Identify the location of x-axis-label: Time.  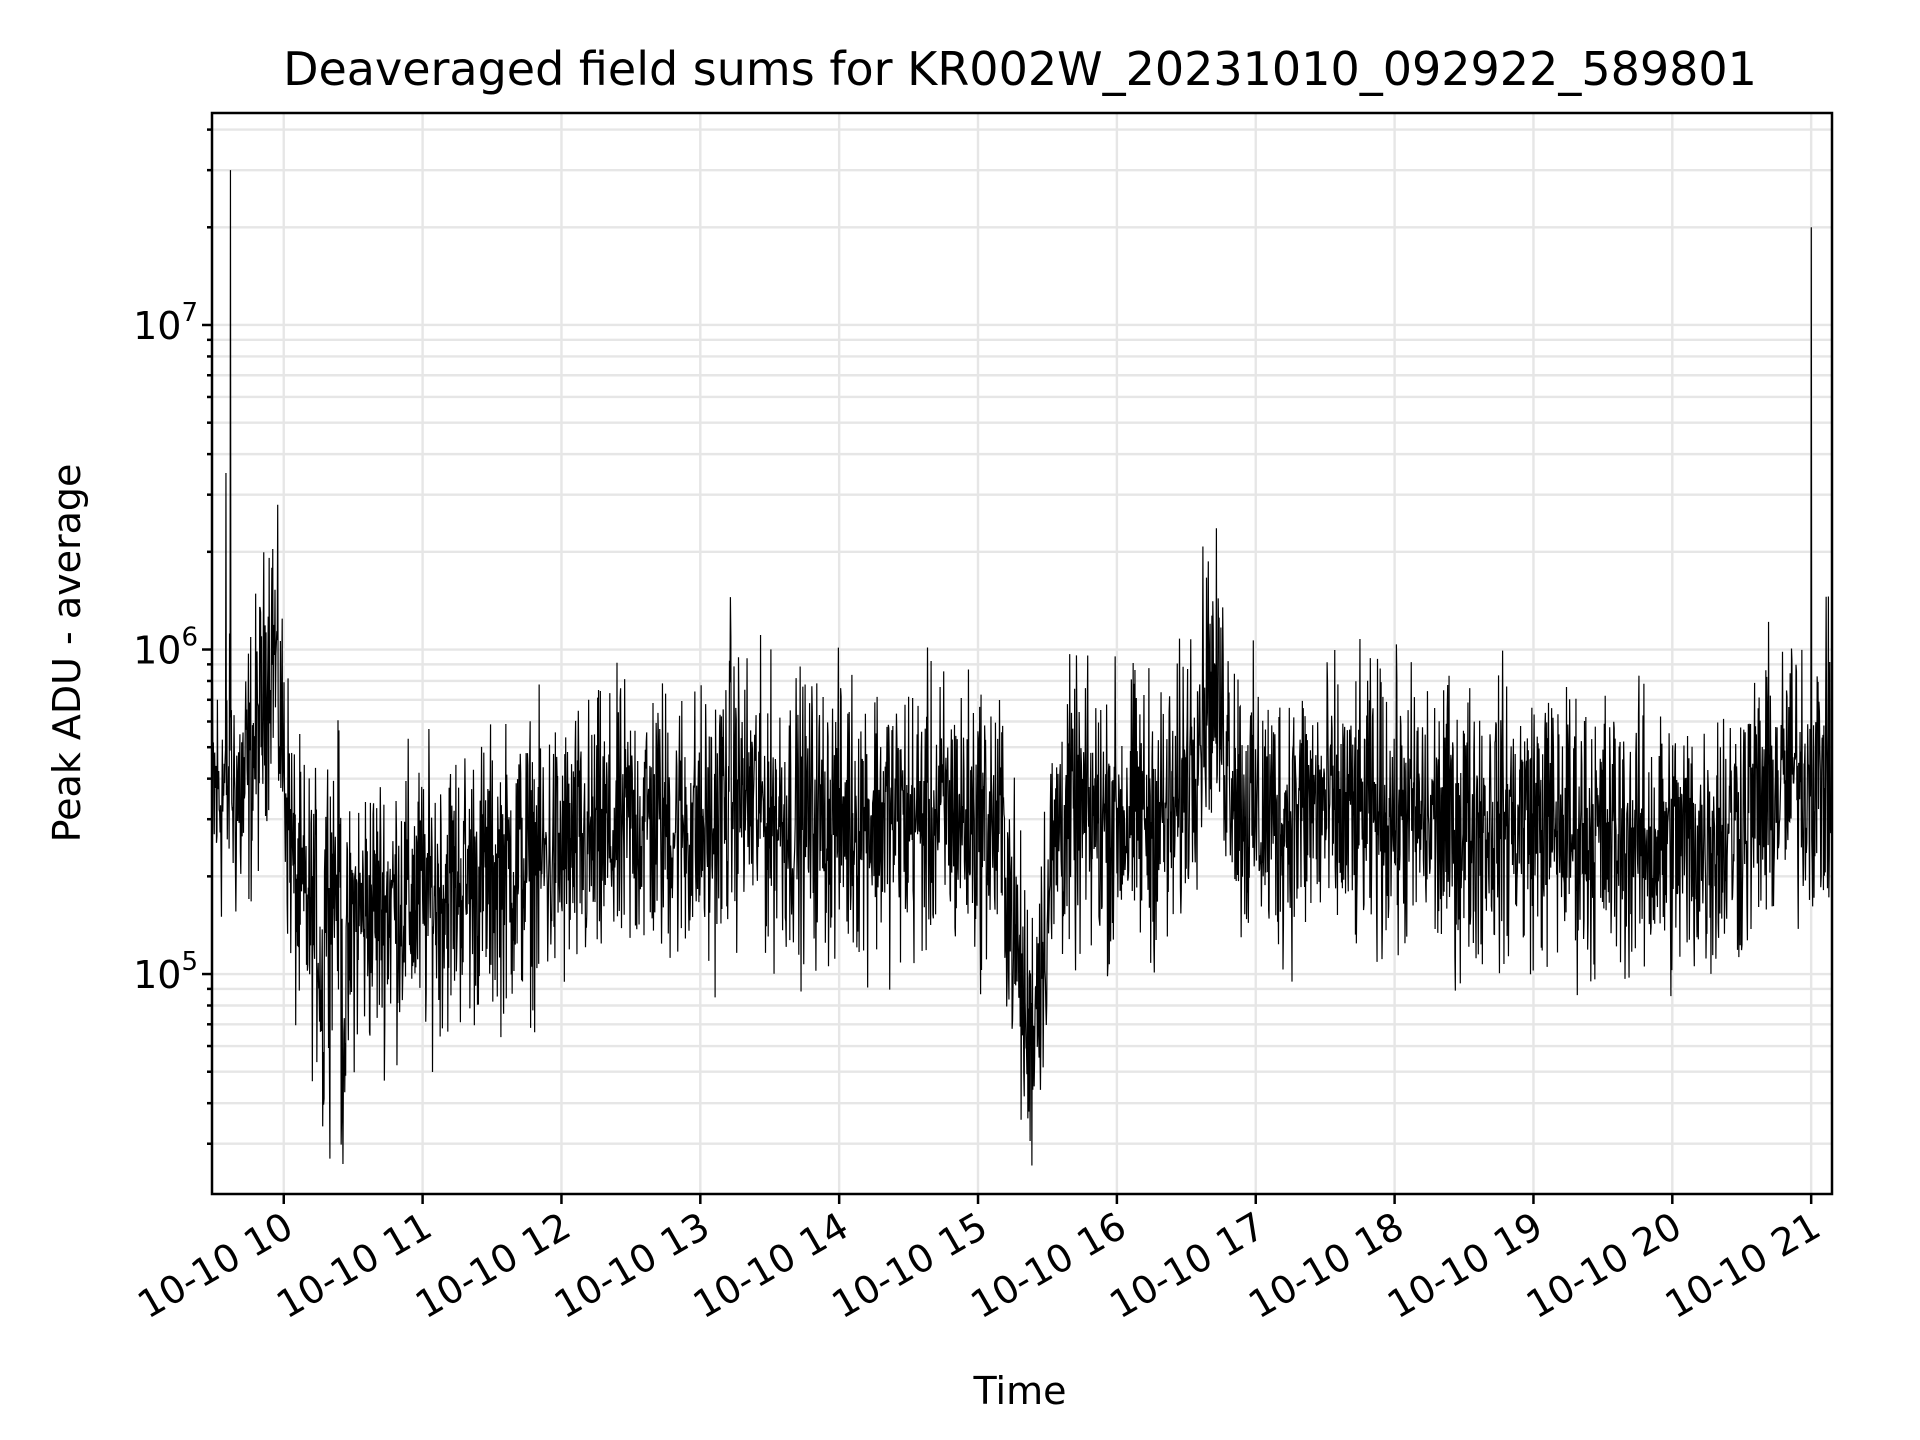
(1020, 1391).